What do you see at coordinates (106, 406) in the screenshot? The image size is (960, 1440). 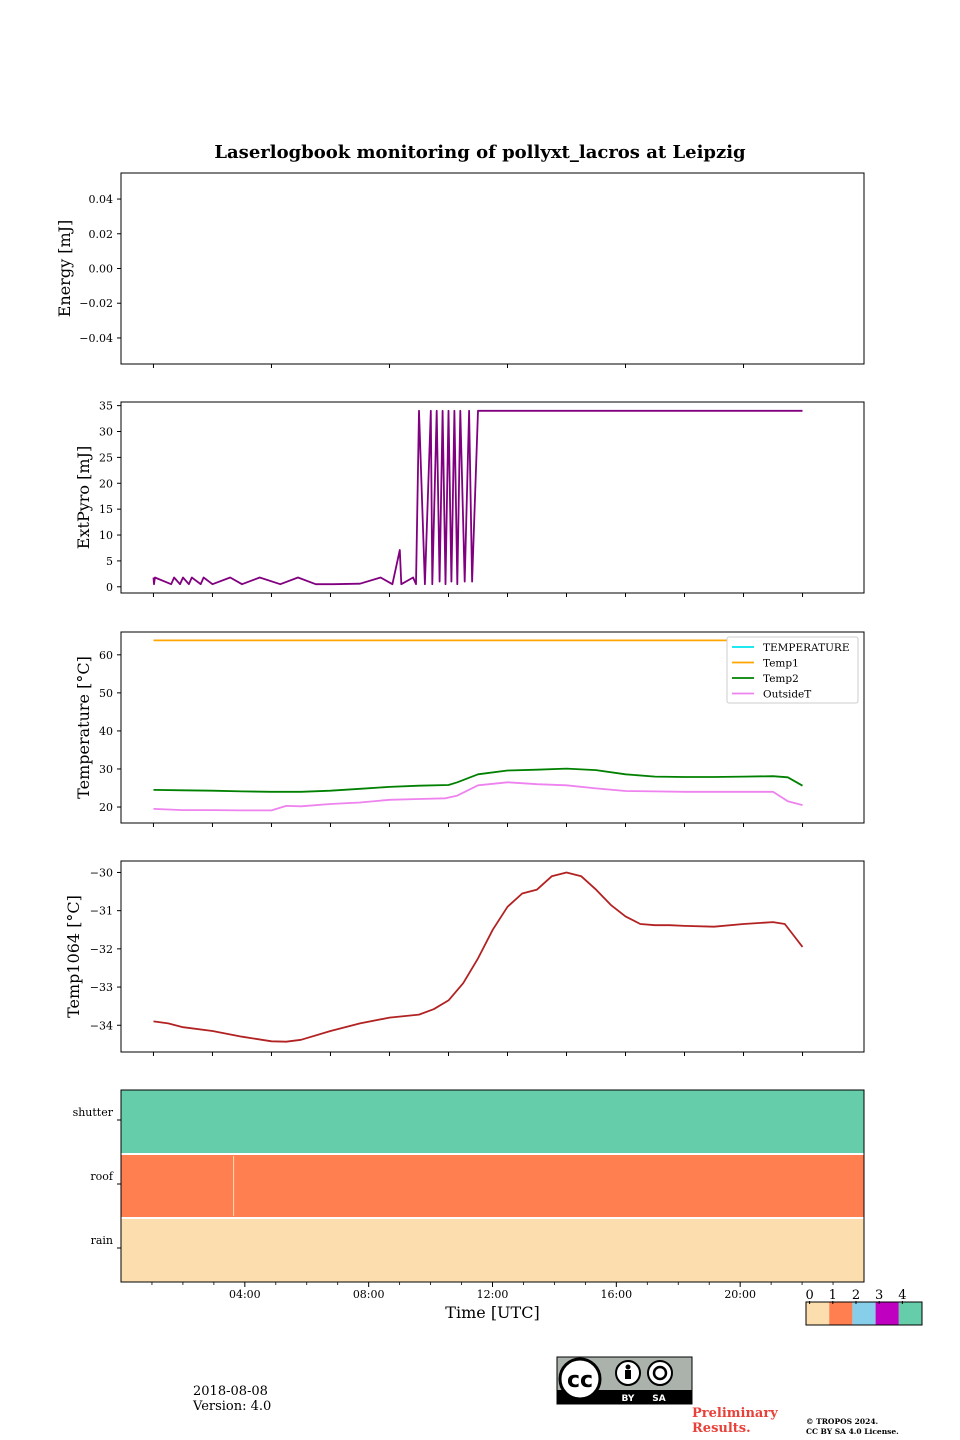 I see `y-tick-label: 35` at bounding box center [106, 406].